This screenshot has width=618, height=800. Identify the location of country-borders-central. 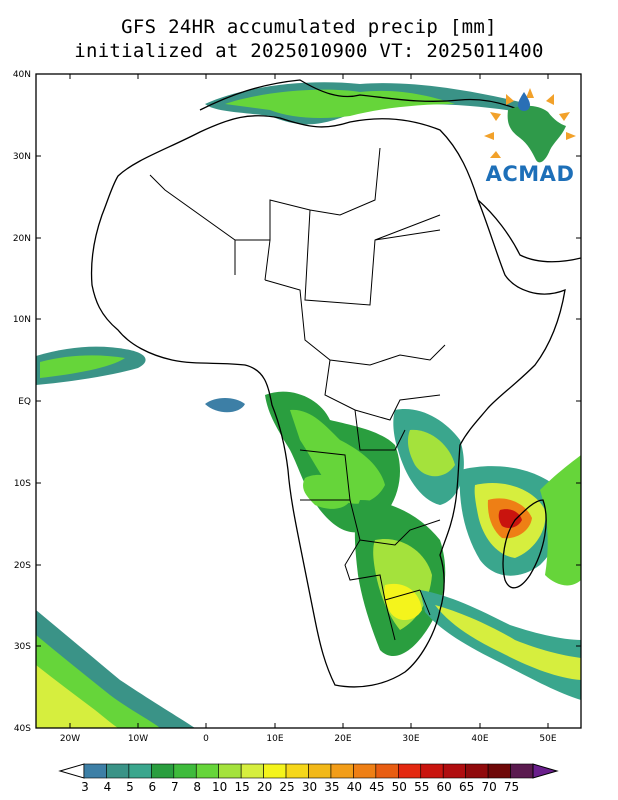
(355, 365).